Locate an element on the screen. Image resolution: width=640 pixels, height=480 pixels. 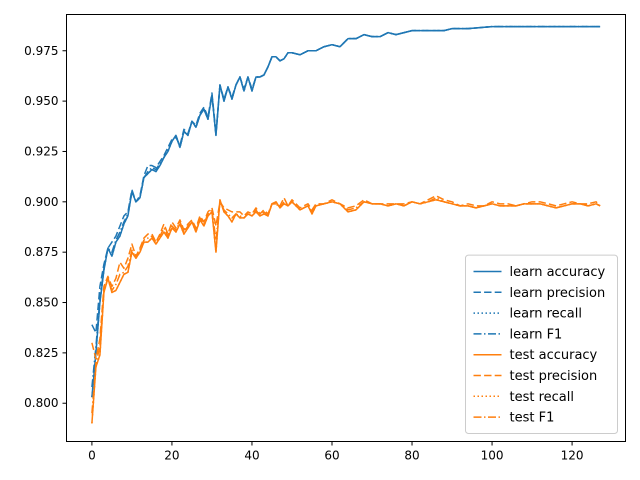
x-axis: 0 20 40 60 80 100 120 is located at coordinates (336, 452).